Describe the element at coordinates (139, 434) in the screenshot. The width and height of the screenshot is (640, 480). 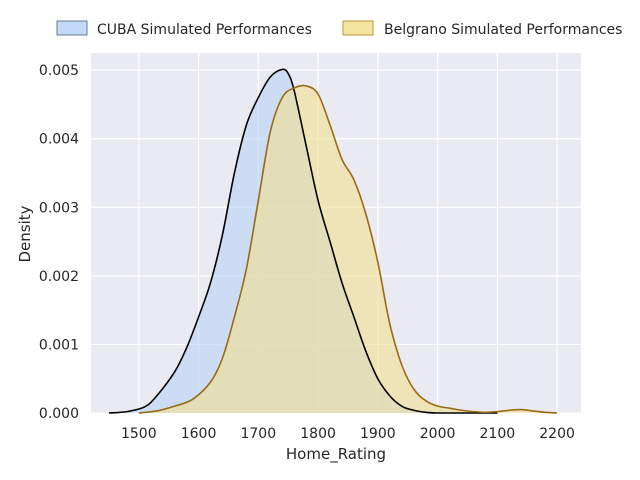
I see `x-tick-label: 1500` at that location.